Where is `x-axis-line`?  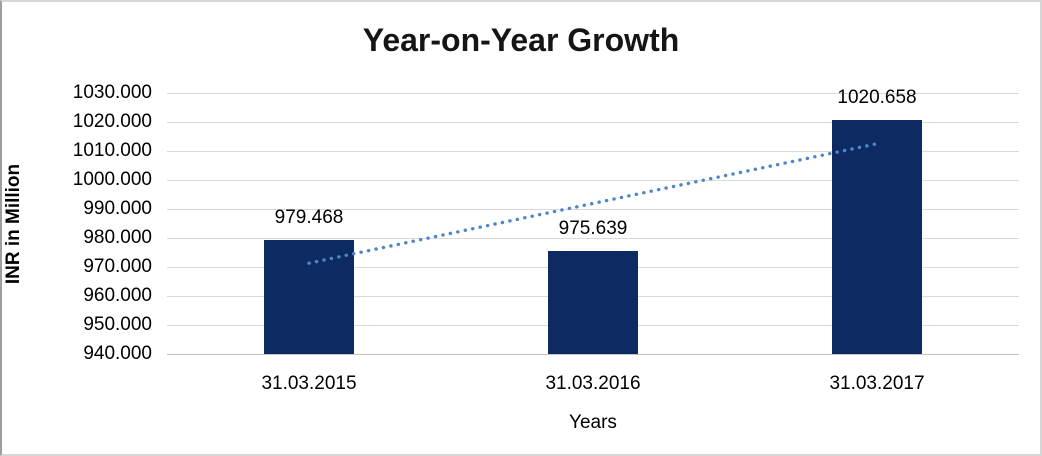 x-axis-line is located at coordinates (593, 354).